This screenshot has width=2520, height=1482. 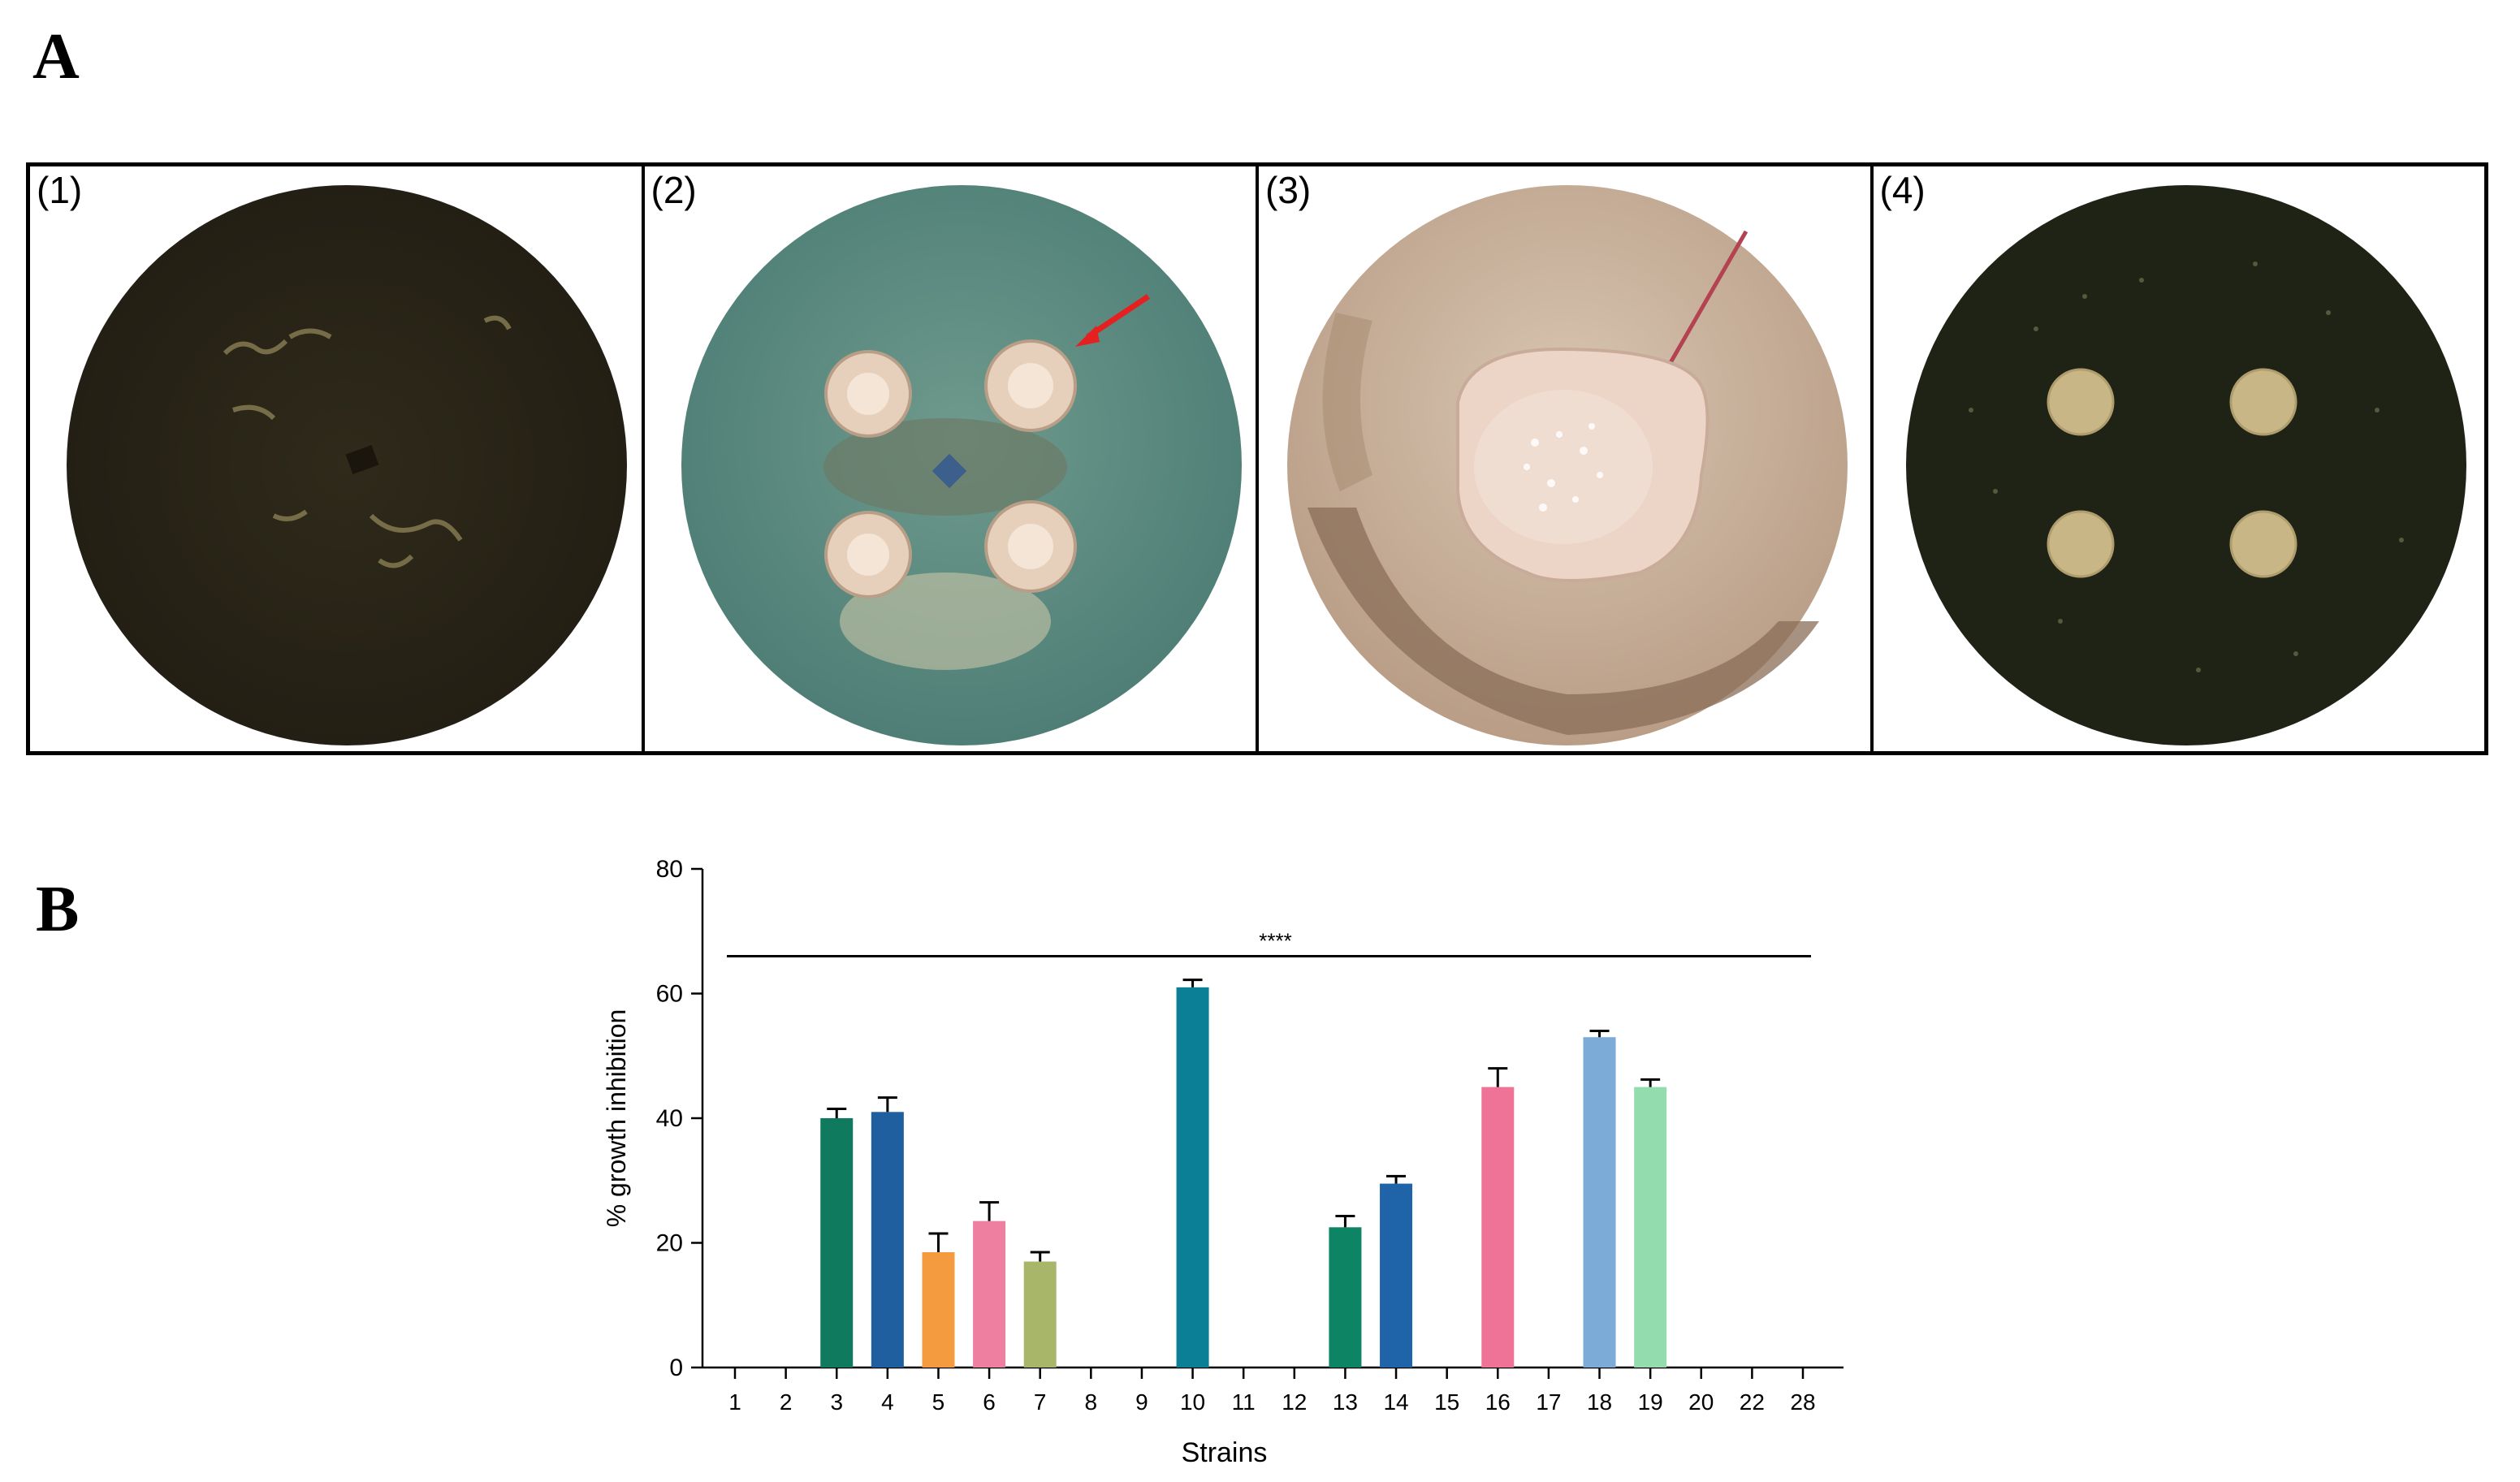 What do you see at coordinates (1802, 1402) in the screenshot?
I see `x-tick-label: 28` at bounding box center [1802, 1402].